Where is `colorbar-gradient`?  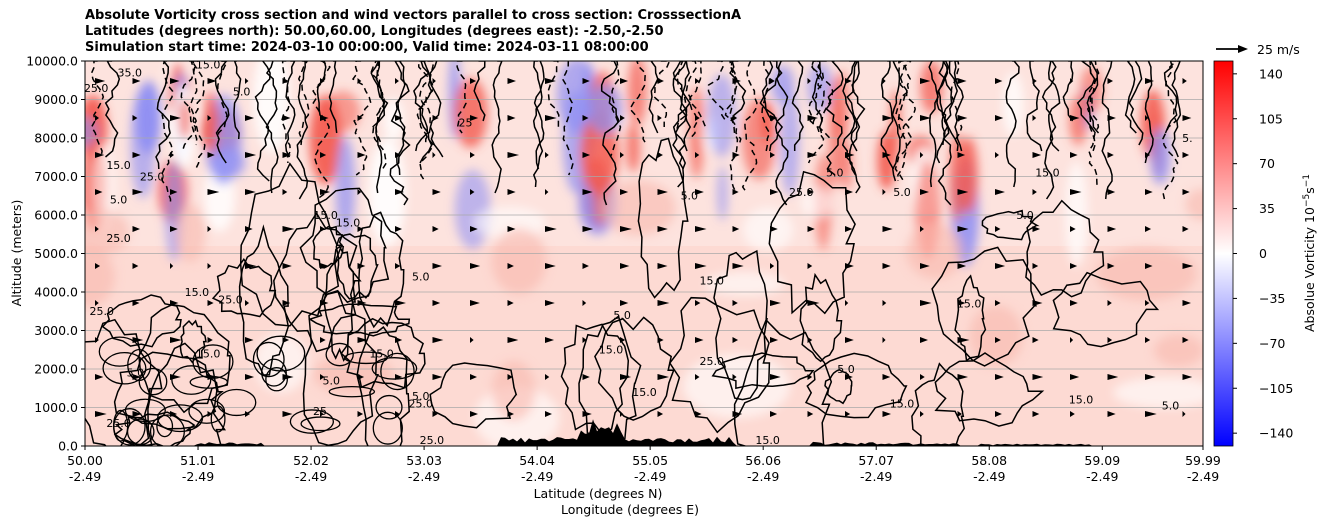
colorbar-gradient is located at coordinates (1223, 253).